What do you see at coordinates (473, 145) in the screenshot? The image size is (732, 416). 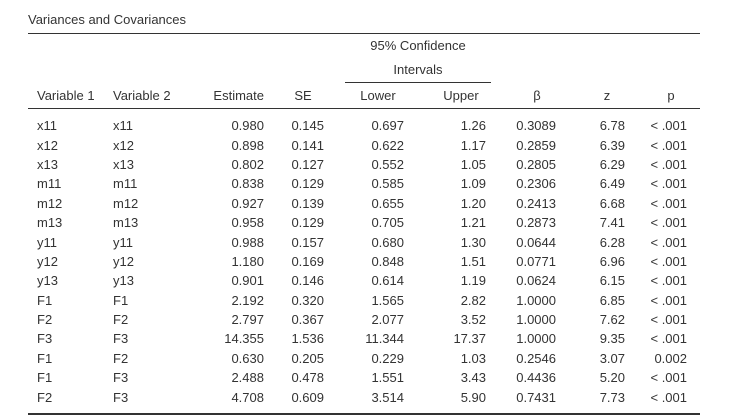 I see `cell-upper: 1.17` at bounding box center [473, 145].